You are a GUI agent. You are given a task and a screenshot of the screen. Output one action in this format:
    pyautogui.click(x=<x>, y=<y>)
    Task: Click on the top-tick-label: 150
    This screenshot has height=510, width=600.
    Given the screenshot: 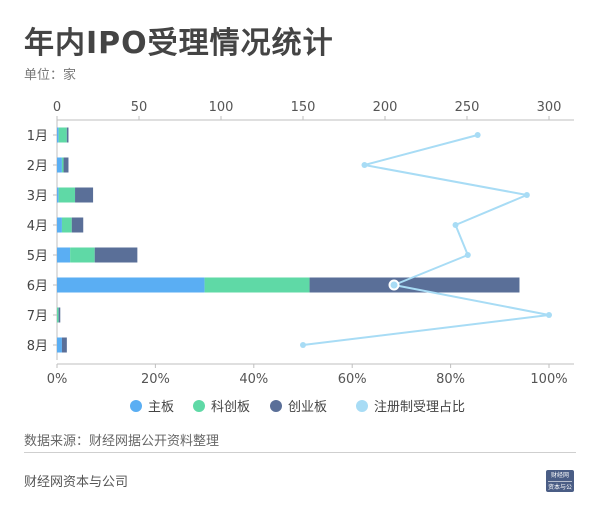 What is the action you would take?
    pyautogui.click(x=303, y=107)
    